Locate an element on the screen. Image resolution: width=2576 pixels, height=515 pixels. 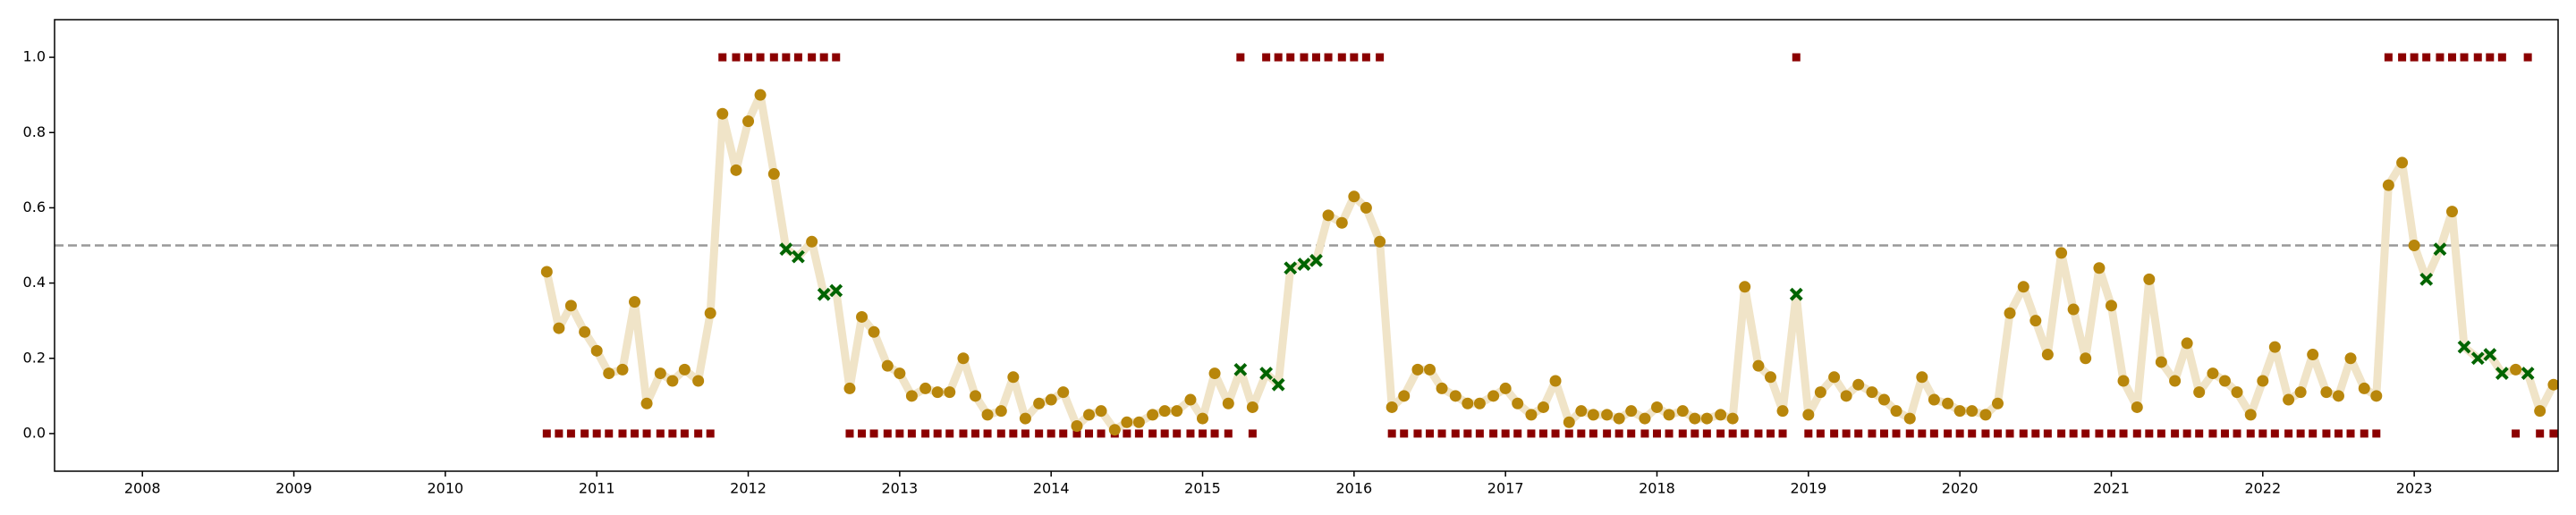
y-tick-label: 0.2 is located at coordinates (34, 357).